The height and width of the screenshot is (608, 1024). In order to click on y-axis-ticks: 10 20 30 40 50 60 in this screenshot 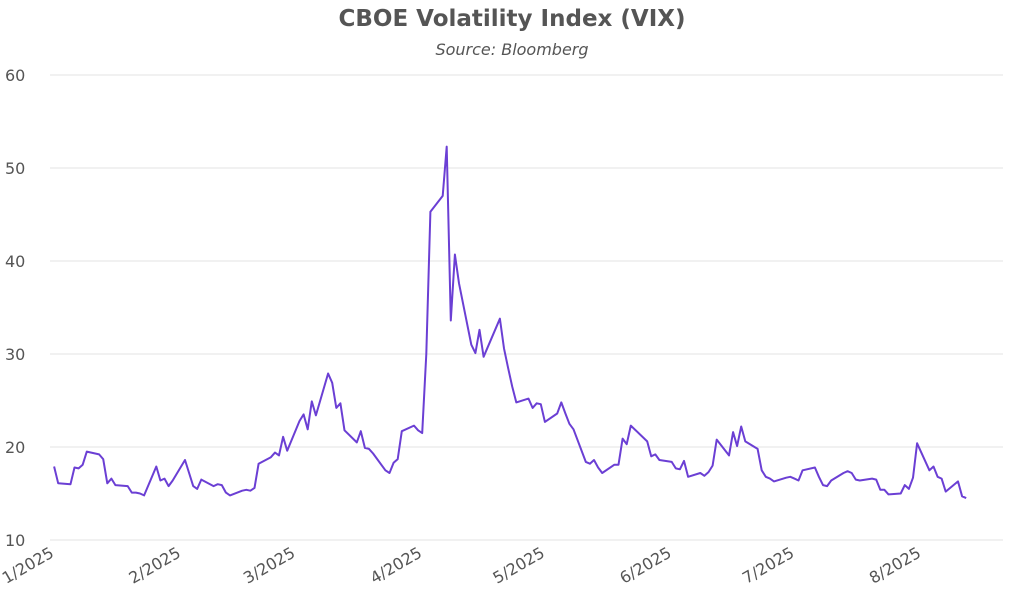, I will do `click(15, 308)`.